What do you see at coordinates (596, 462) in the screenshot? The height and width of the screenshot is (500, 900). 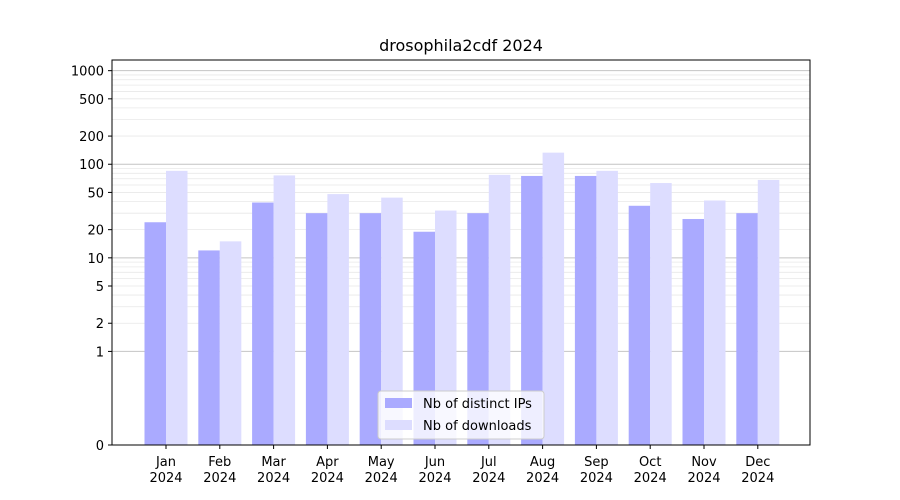 I see `x-tick-label-month: Sep` at bounding box center [596, 462].